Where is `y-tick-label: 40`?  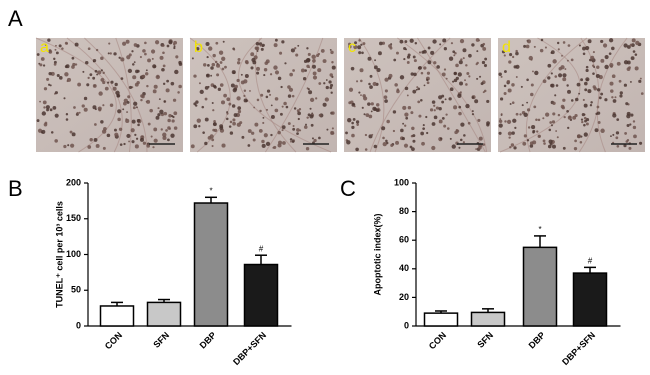 y-tick-label: 40 is located at coordinates (404, 268).